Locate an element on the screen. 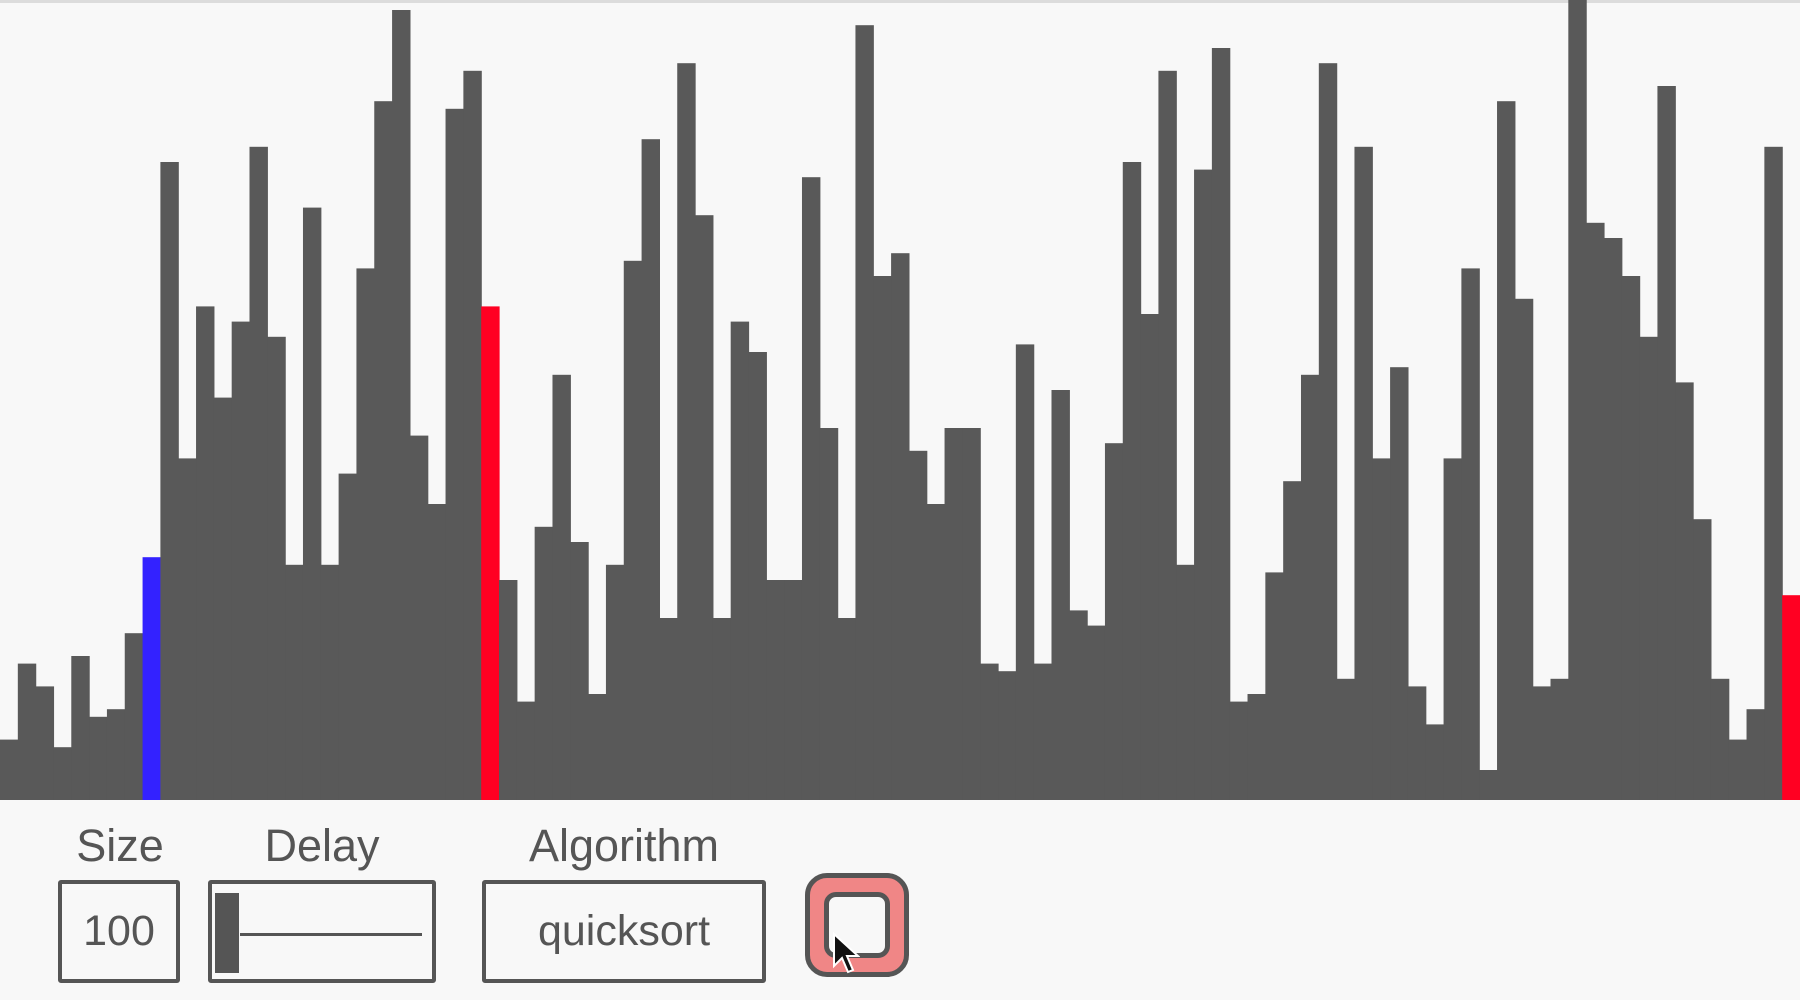 The height and width of the screenshot is (1000, 1800). size-input: 100 is located at coordinates (119, 931).